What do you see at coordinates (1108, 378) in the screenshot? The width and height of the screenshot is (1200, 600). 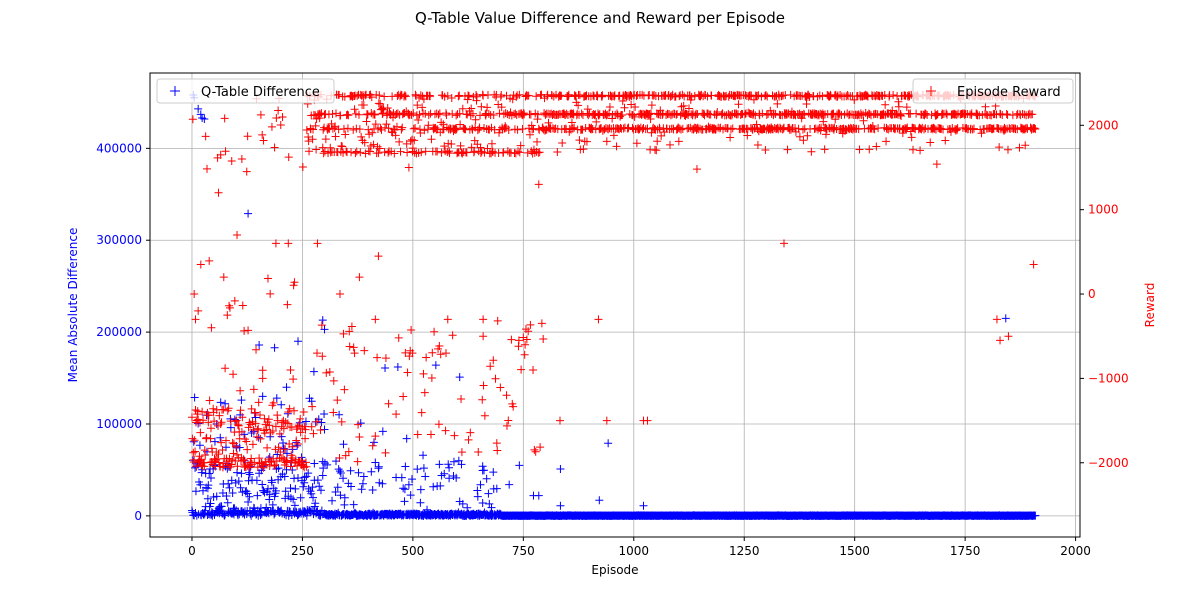 I see `y-right-tick-label: −1000` at bounding box center [1108, 378].